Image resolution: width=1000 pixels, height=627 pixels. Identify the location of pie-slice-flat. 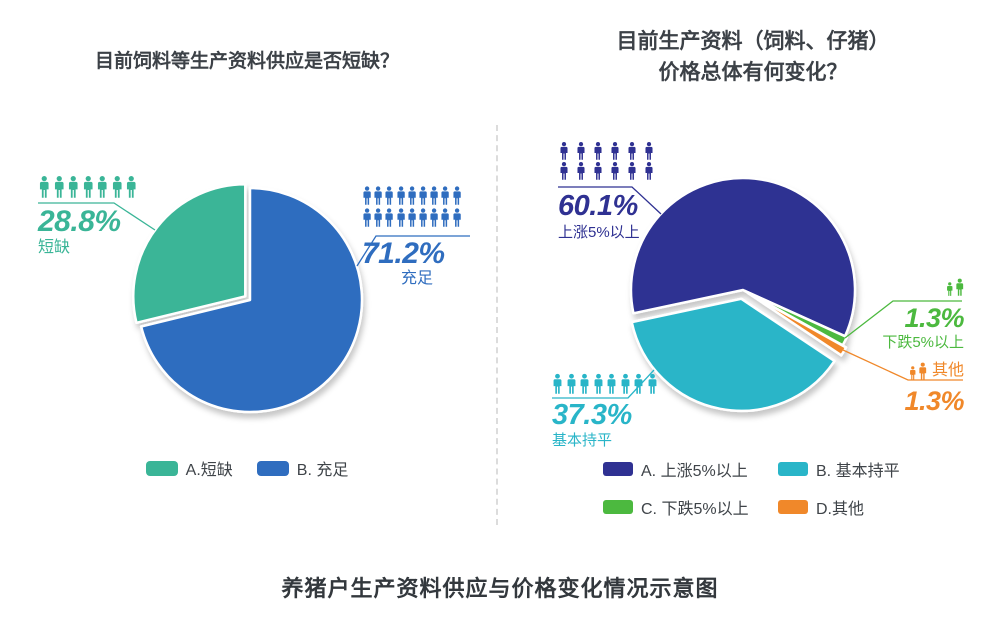
(733, 355).